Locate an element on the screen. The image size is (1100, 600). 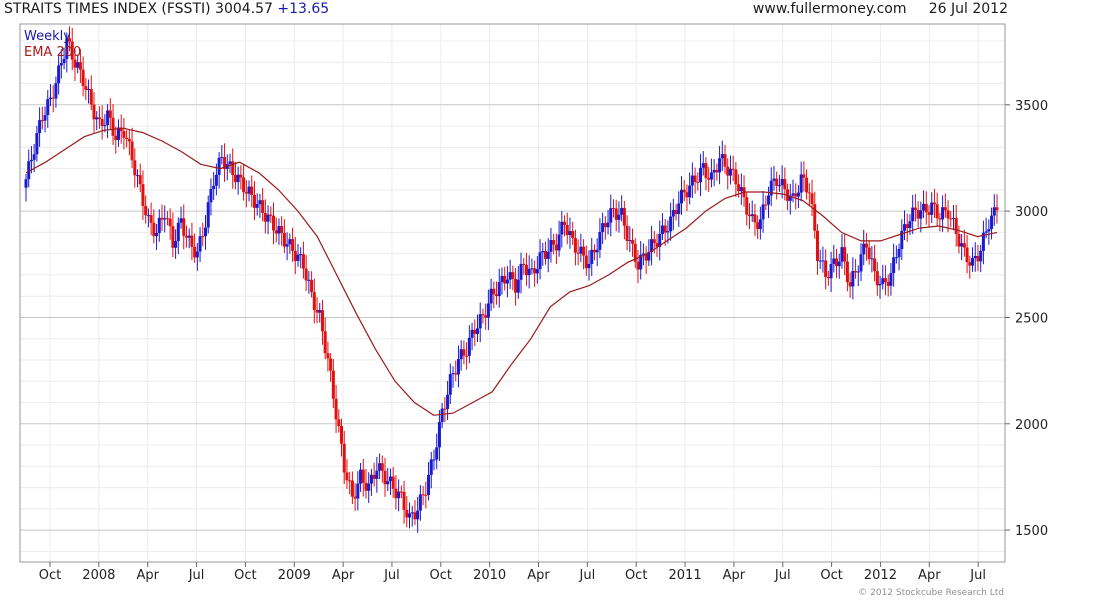
x-tick-label: Apr is located at coordinates (929, 575).